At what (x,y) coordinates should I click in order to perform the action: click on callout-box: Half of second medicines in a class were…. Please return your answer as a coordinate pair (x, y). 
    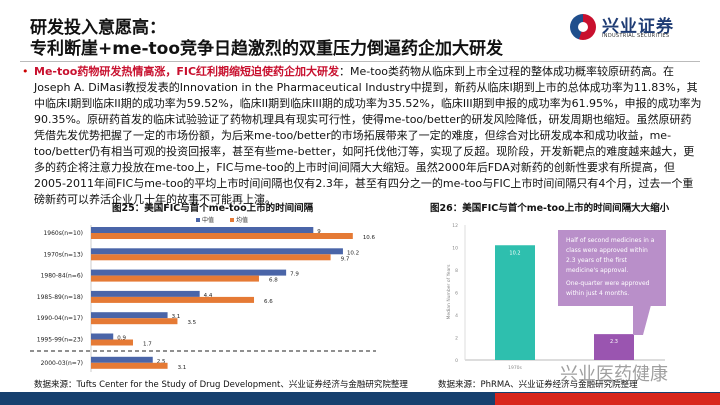
    Looking at the image, I should click on (612, 268).